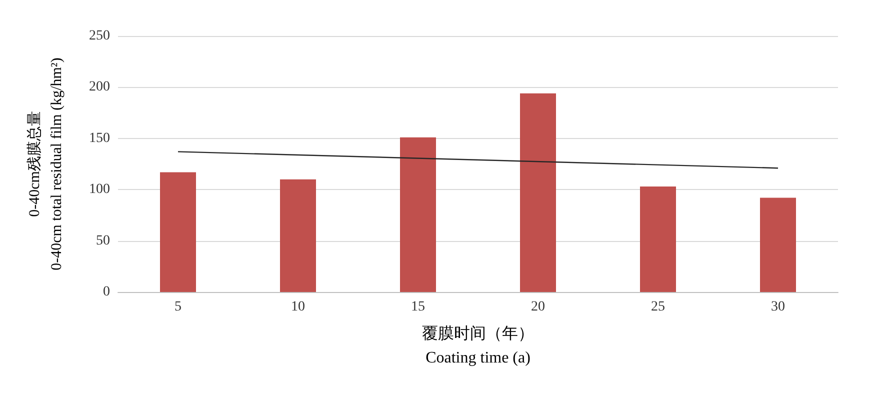 This screenshot has width=886, height=398. I want to click on y-tick-label: 150, so click(99, 138).